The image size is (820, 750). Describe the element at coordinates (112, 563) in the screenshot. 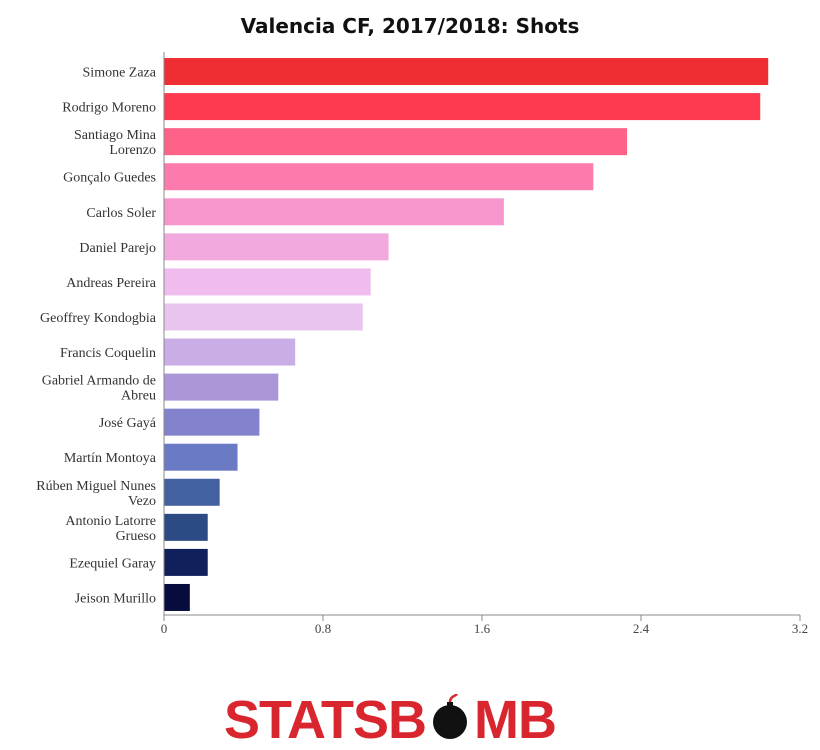

I see `category-label: Ezequiel Garay` at that location.